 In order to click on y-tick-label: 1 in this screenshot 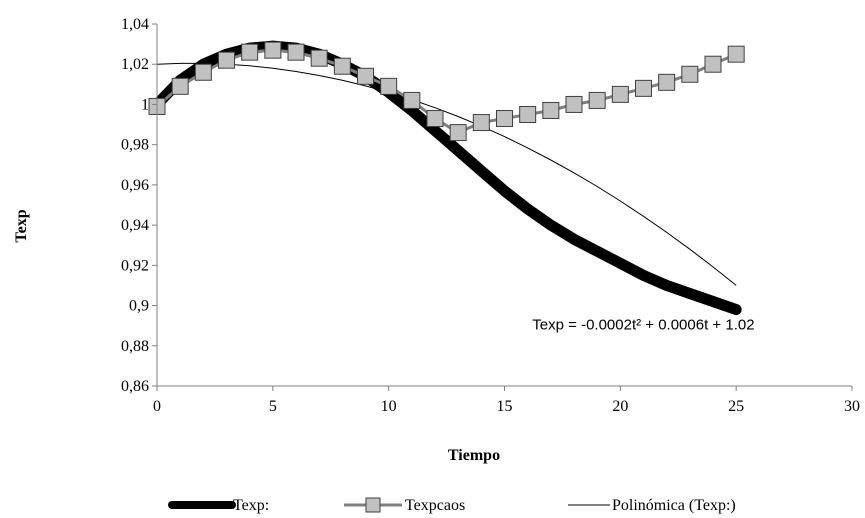, I will do `click(145, 104)`.